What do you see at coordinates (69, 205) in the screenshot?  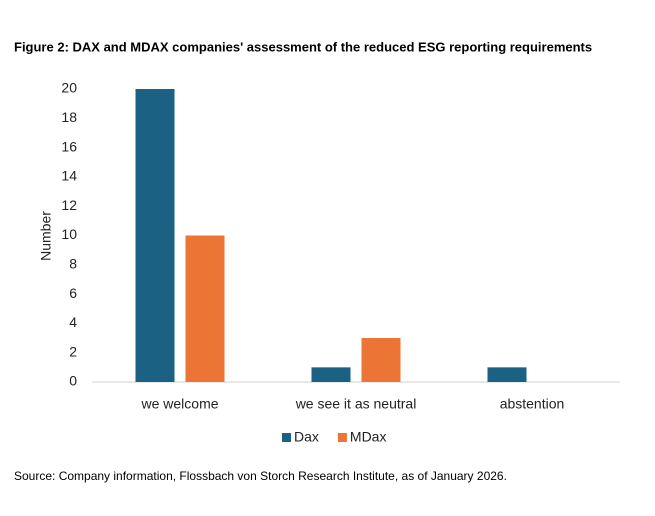 I see `y-tick-label: 12` at bounding box center [69, 205].